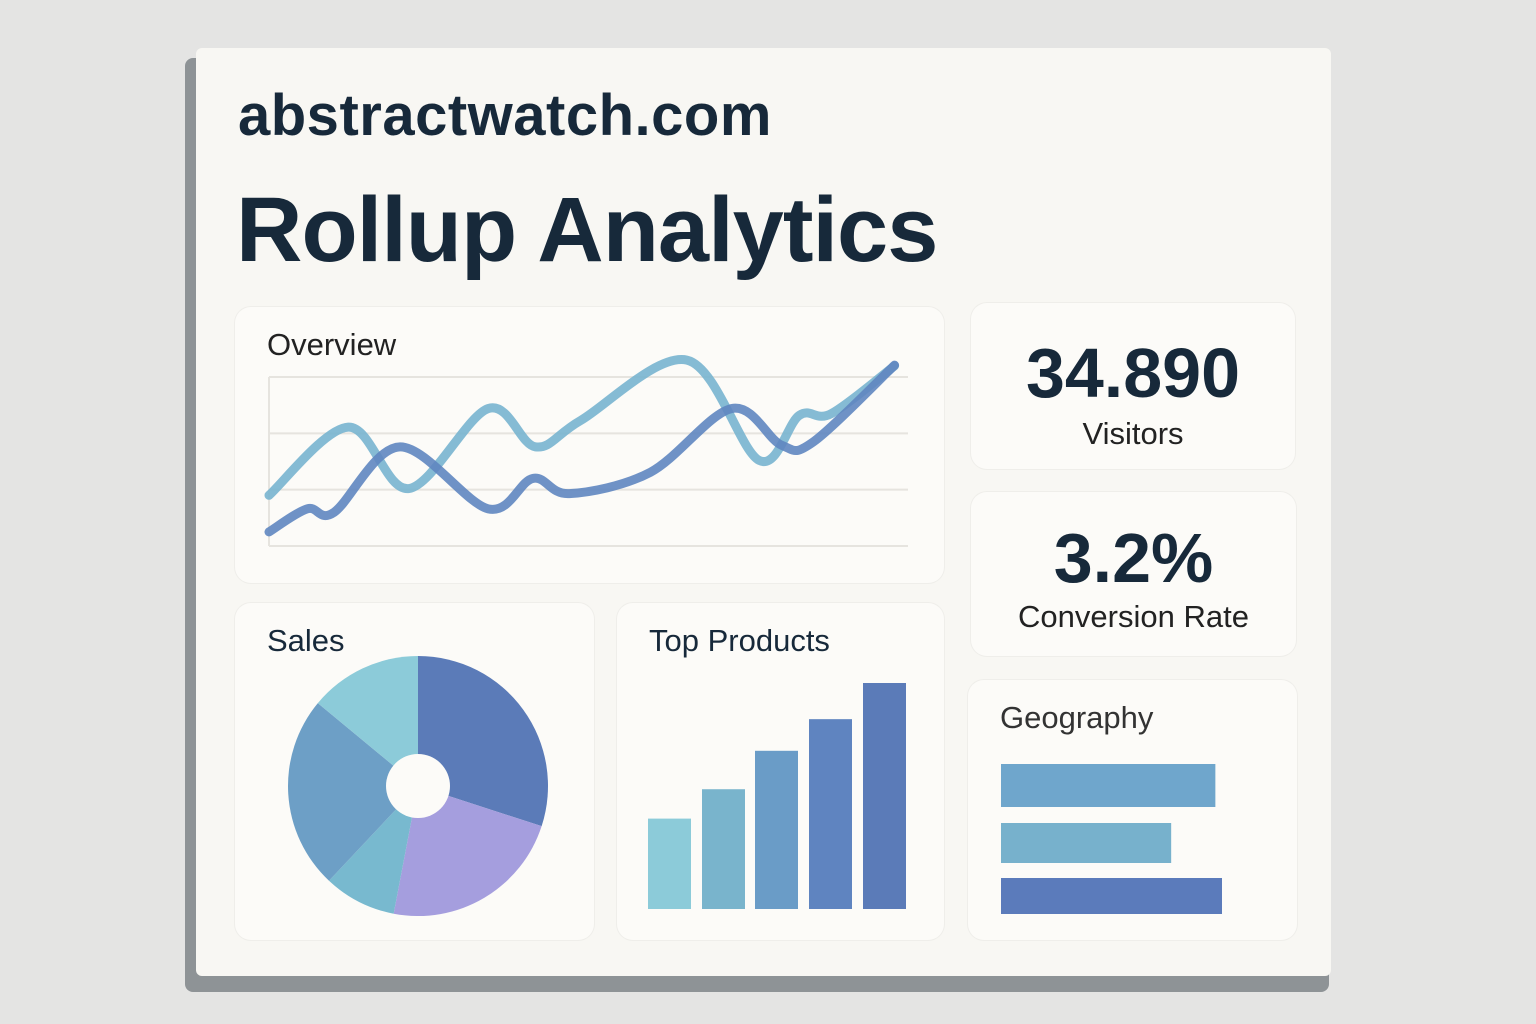 This screenshot has height=1024, width=1536. Describe the element at coordinates (739, 640) in the screenshot. I see `top-products-title: Top Products` at that location.